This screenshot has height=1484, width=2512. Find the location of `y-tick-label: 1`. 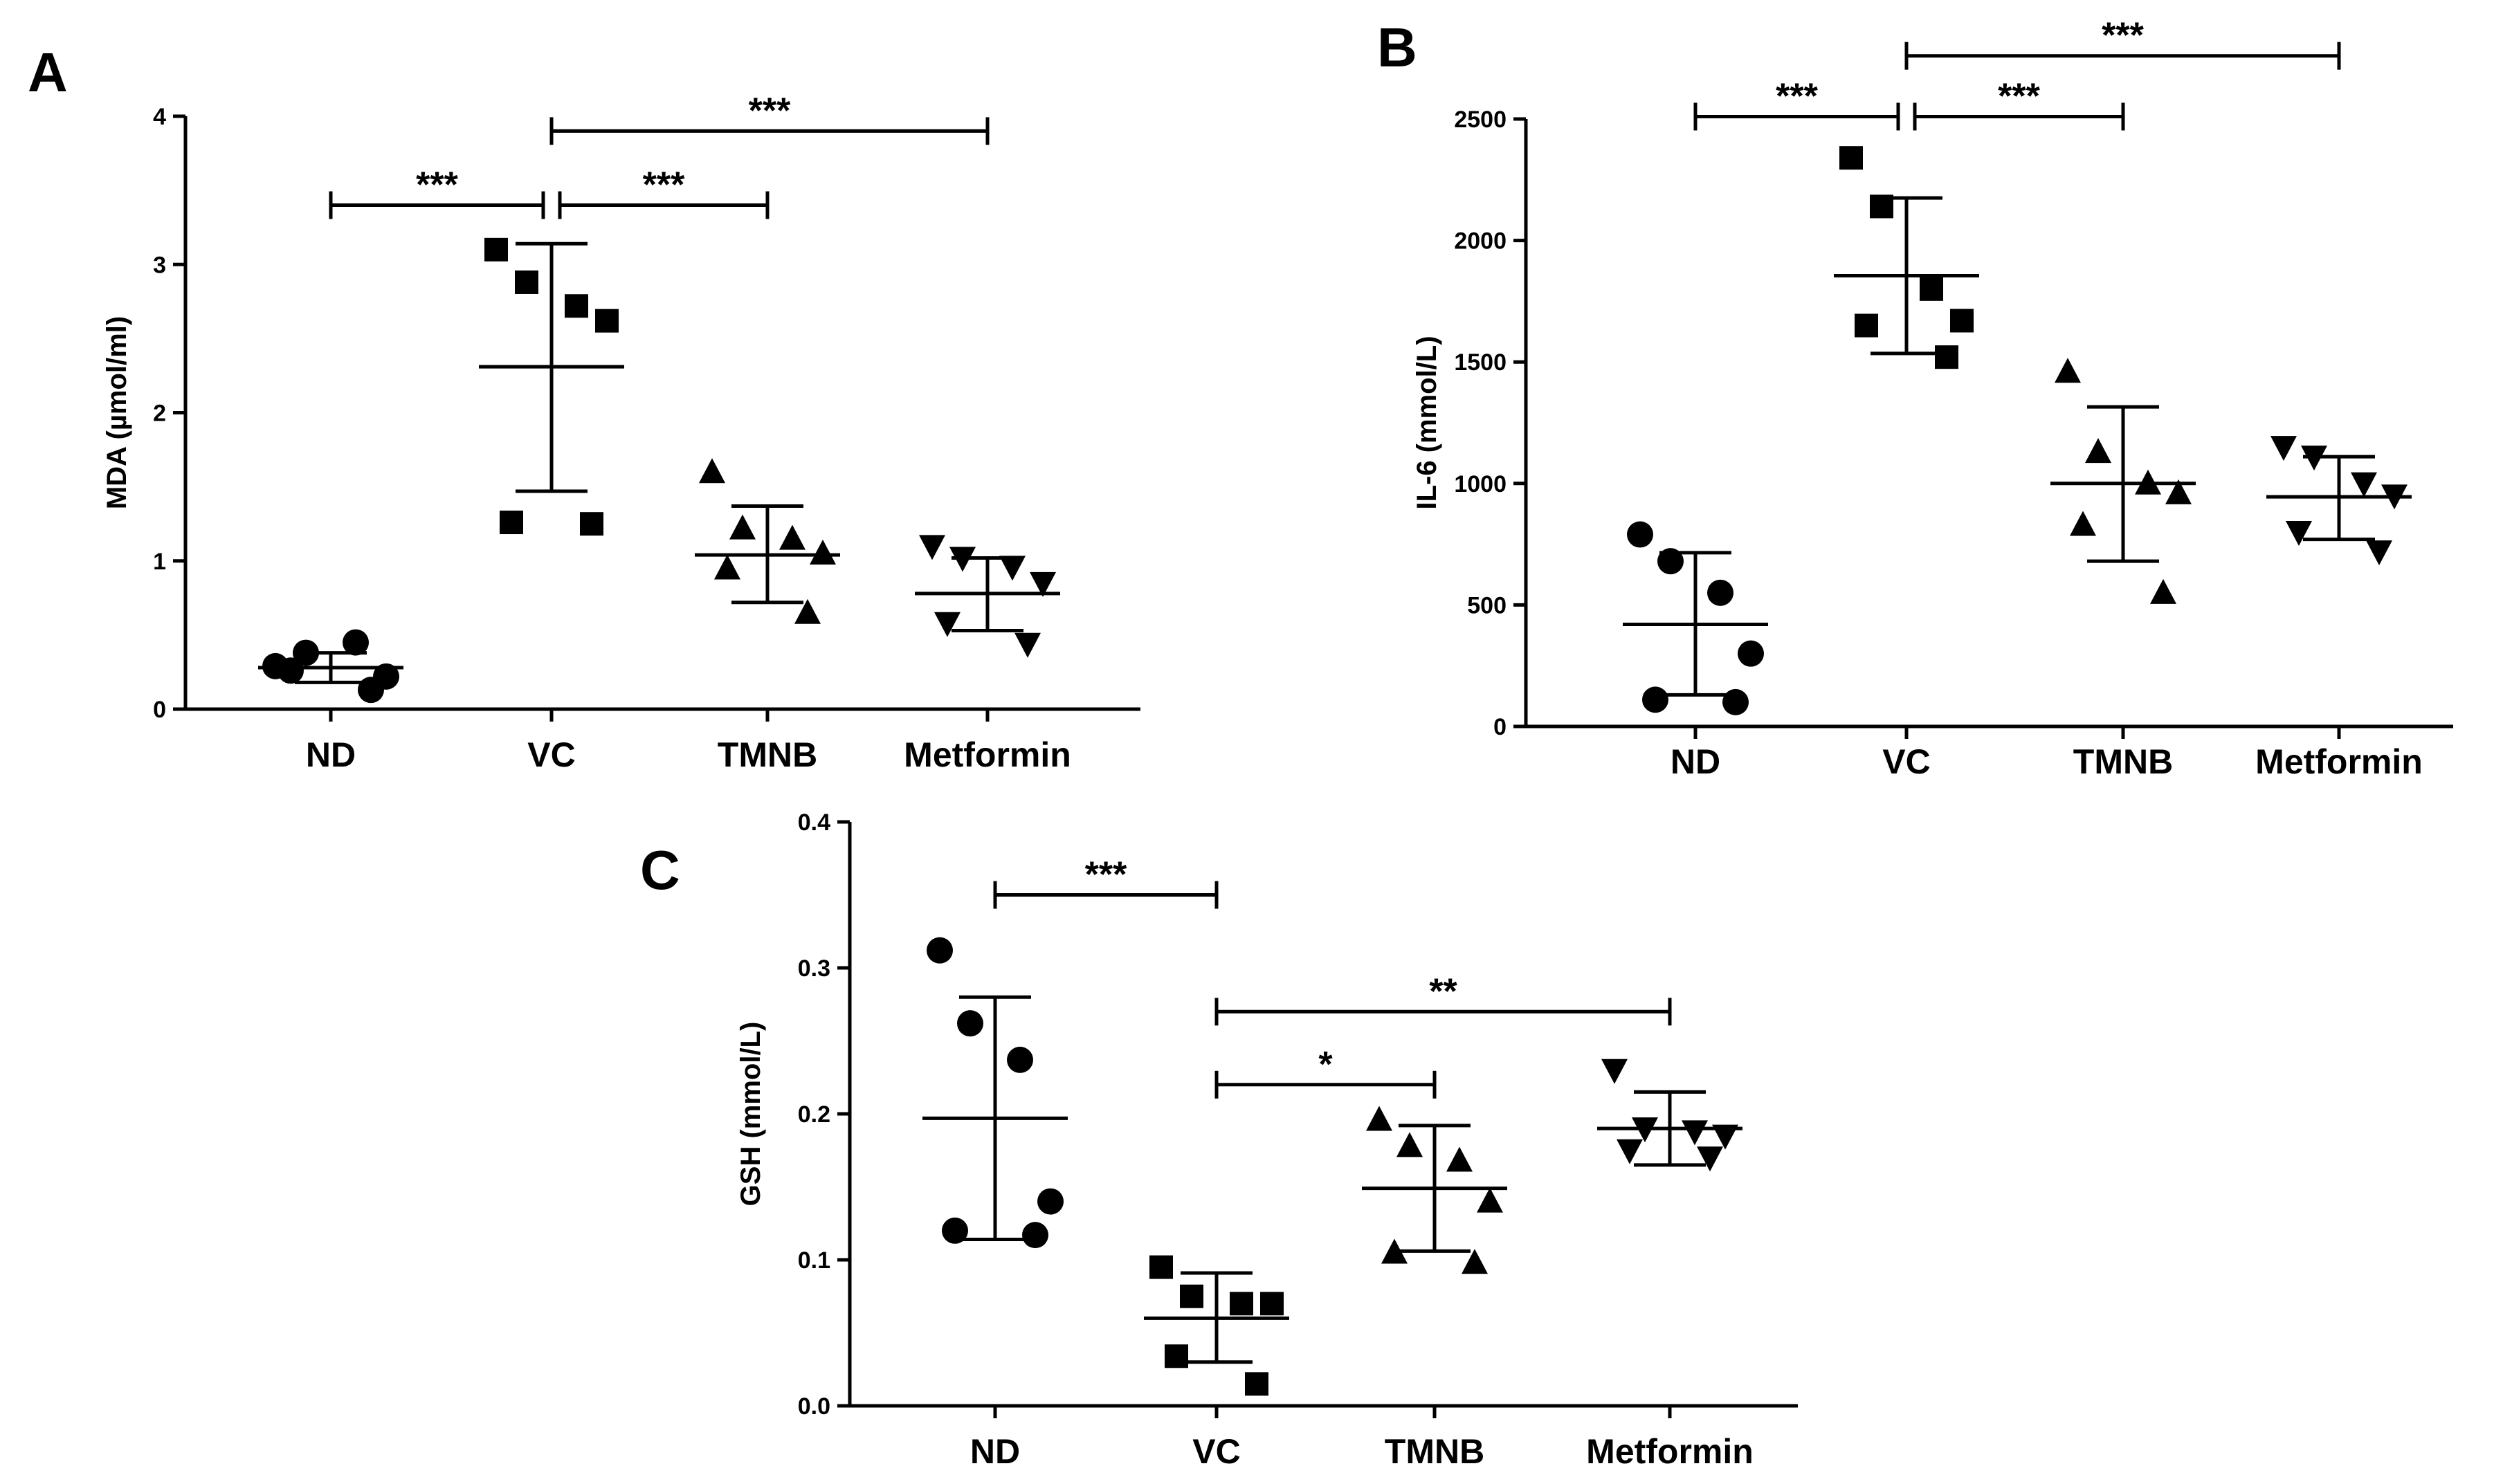

y-tick-label: 1 is located at coordinates (159, 562).